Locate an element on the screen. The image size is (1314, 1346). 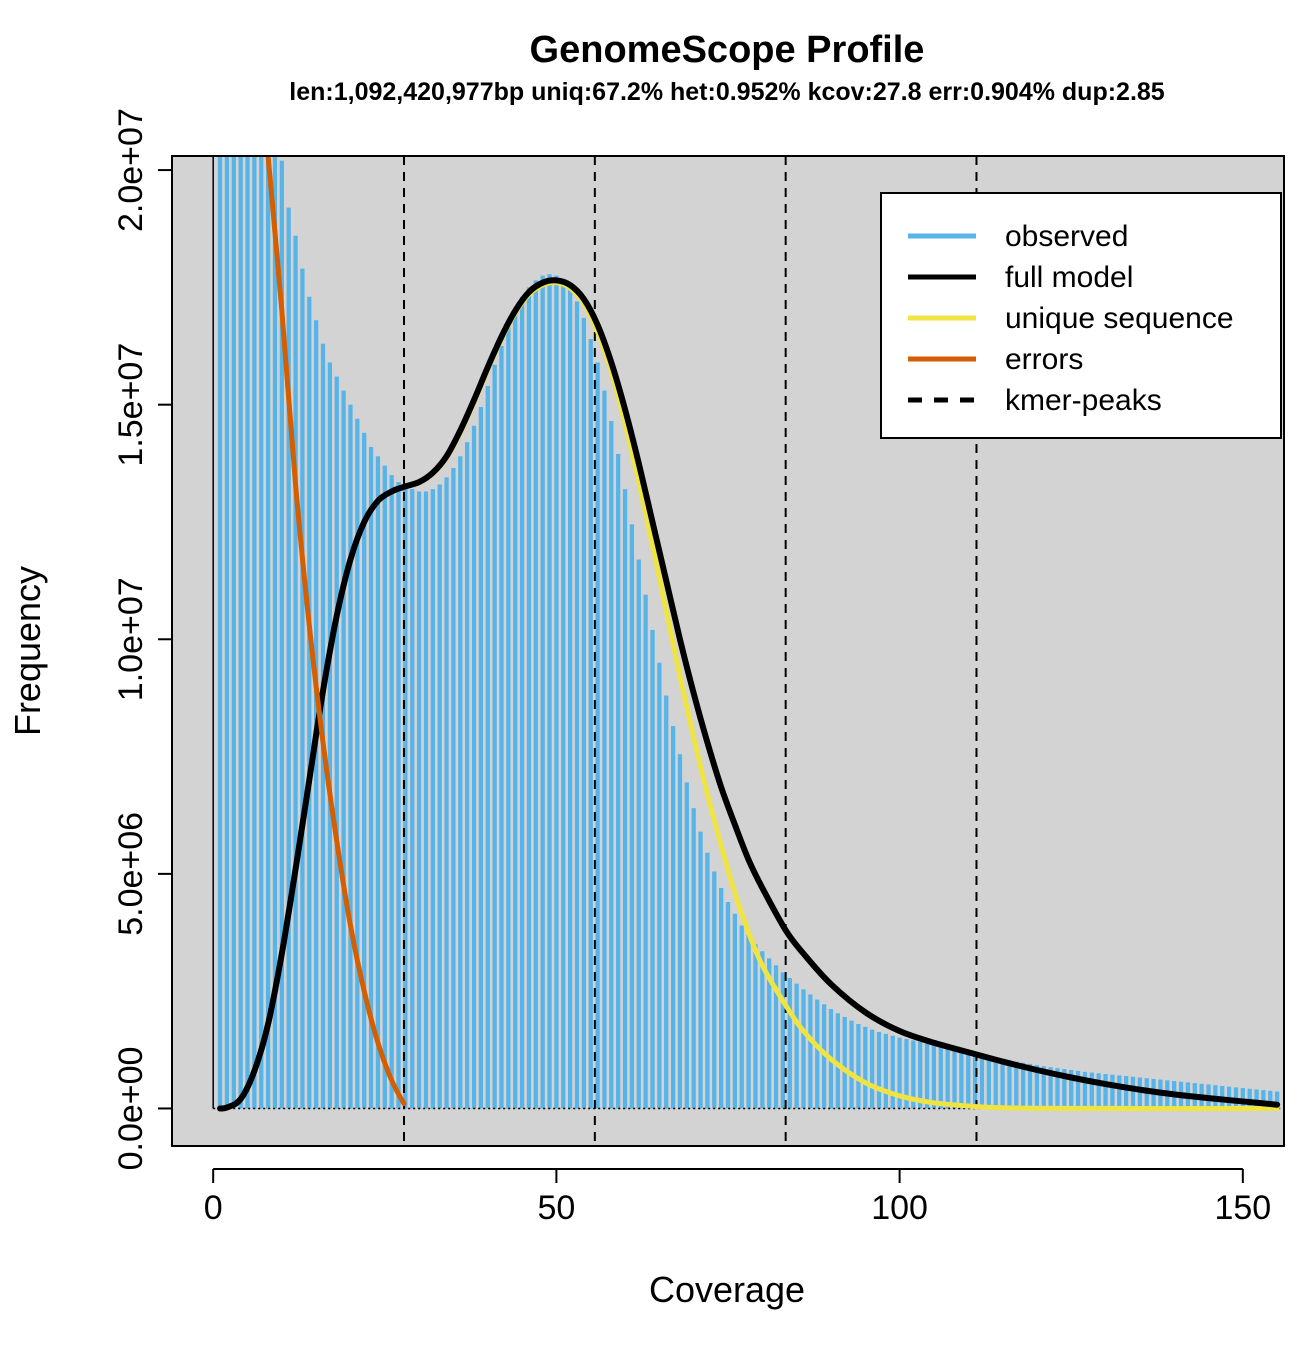
x-tick-label: 100 is located at coordinates (899, 1208).